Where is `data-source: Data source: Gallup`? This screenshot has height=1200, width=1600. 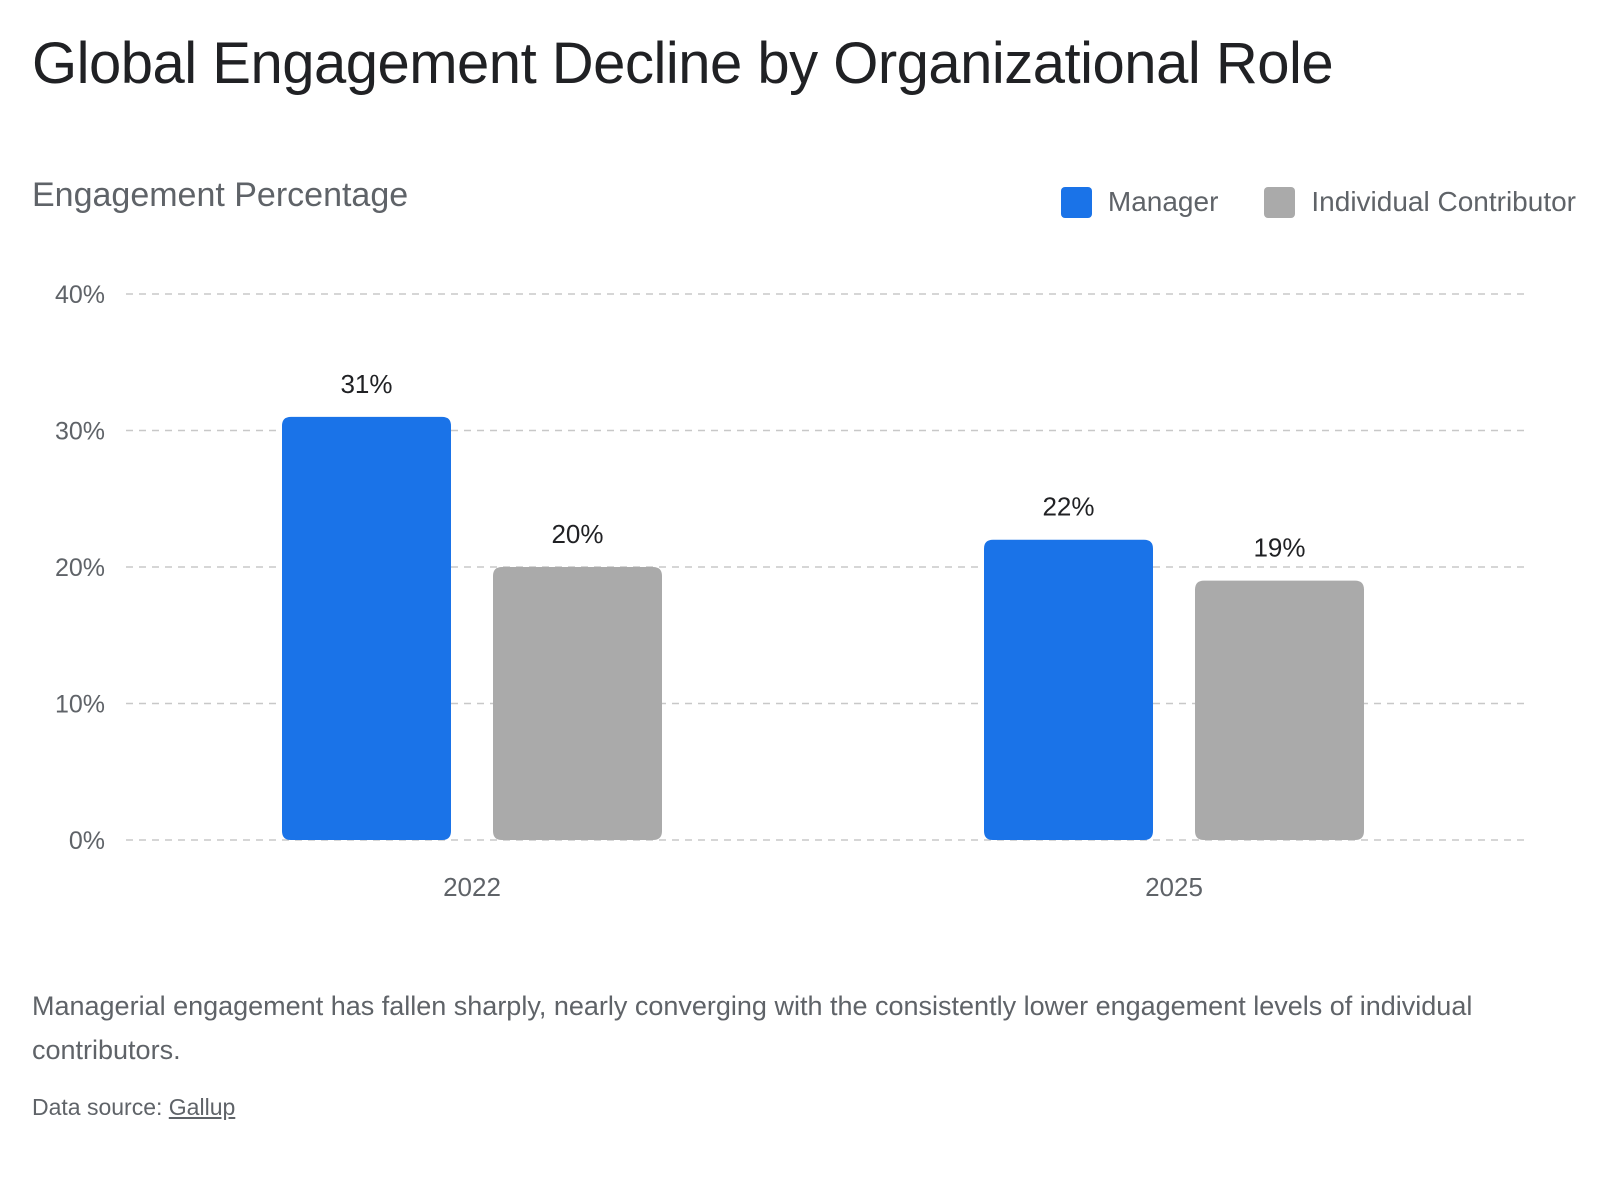 data-source: Data source: Gallup is located at coordinates (133, 1107).